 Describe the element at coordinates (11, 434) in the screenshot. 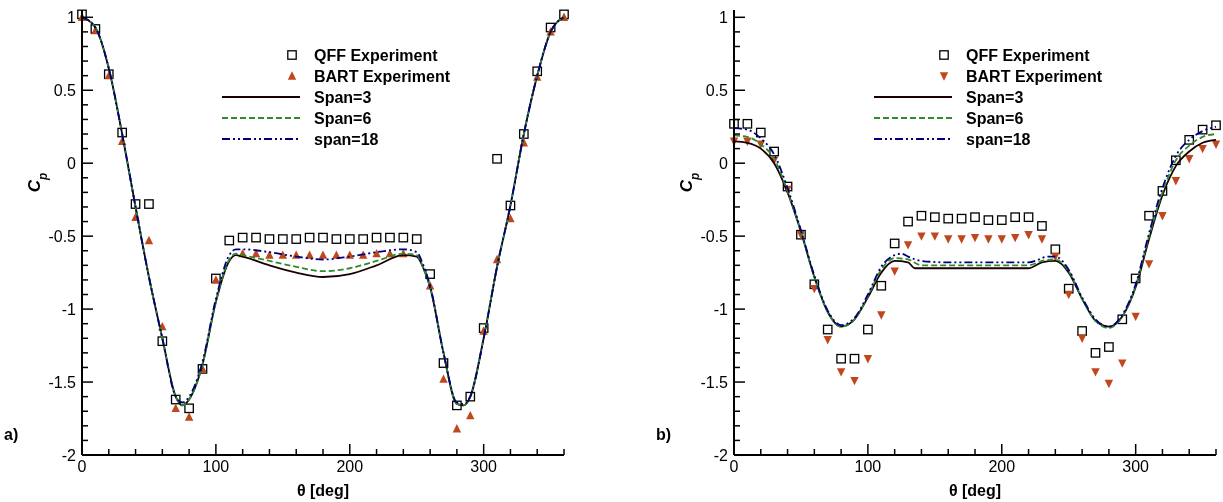

I see `text: a)` at that location.